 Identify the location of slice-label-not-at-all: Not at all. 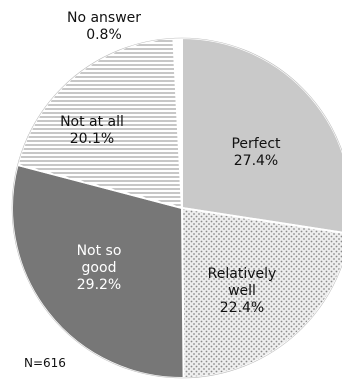
(92, 122).